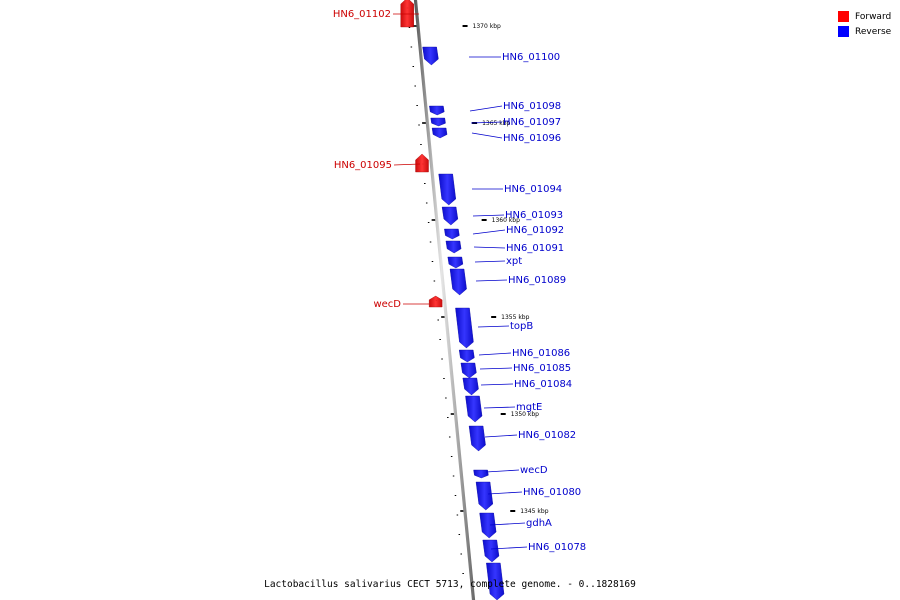  Describe the element at coordinates (532, 106) in the screenshot. I see `gene-label: HN6_01098` at that location.